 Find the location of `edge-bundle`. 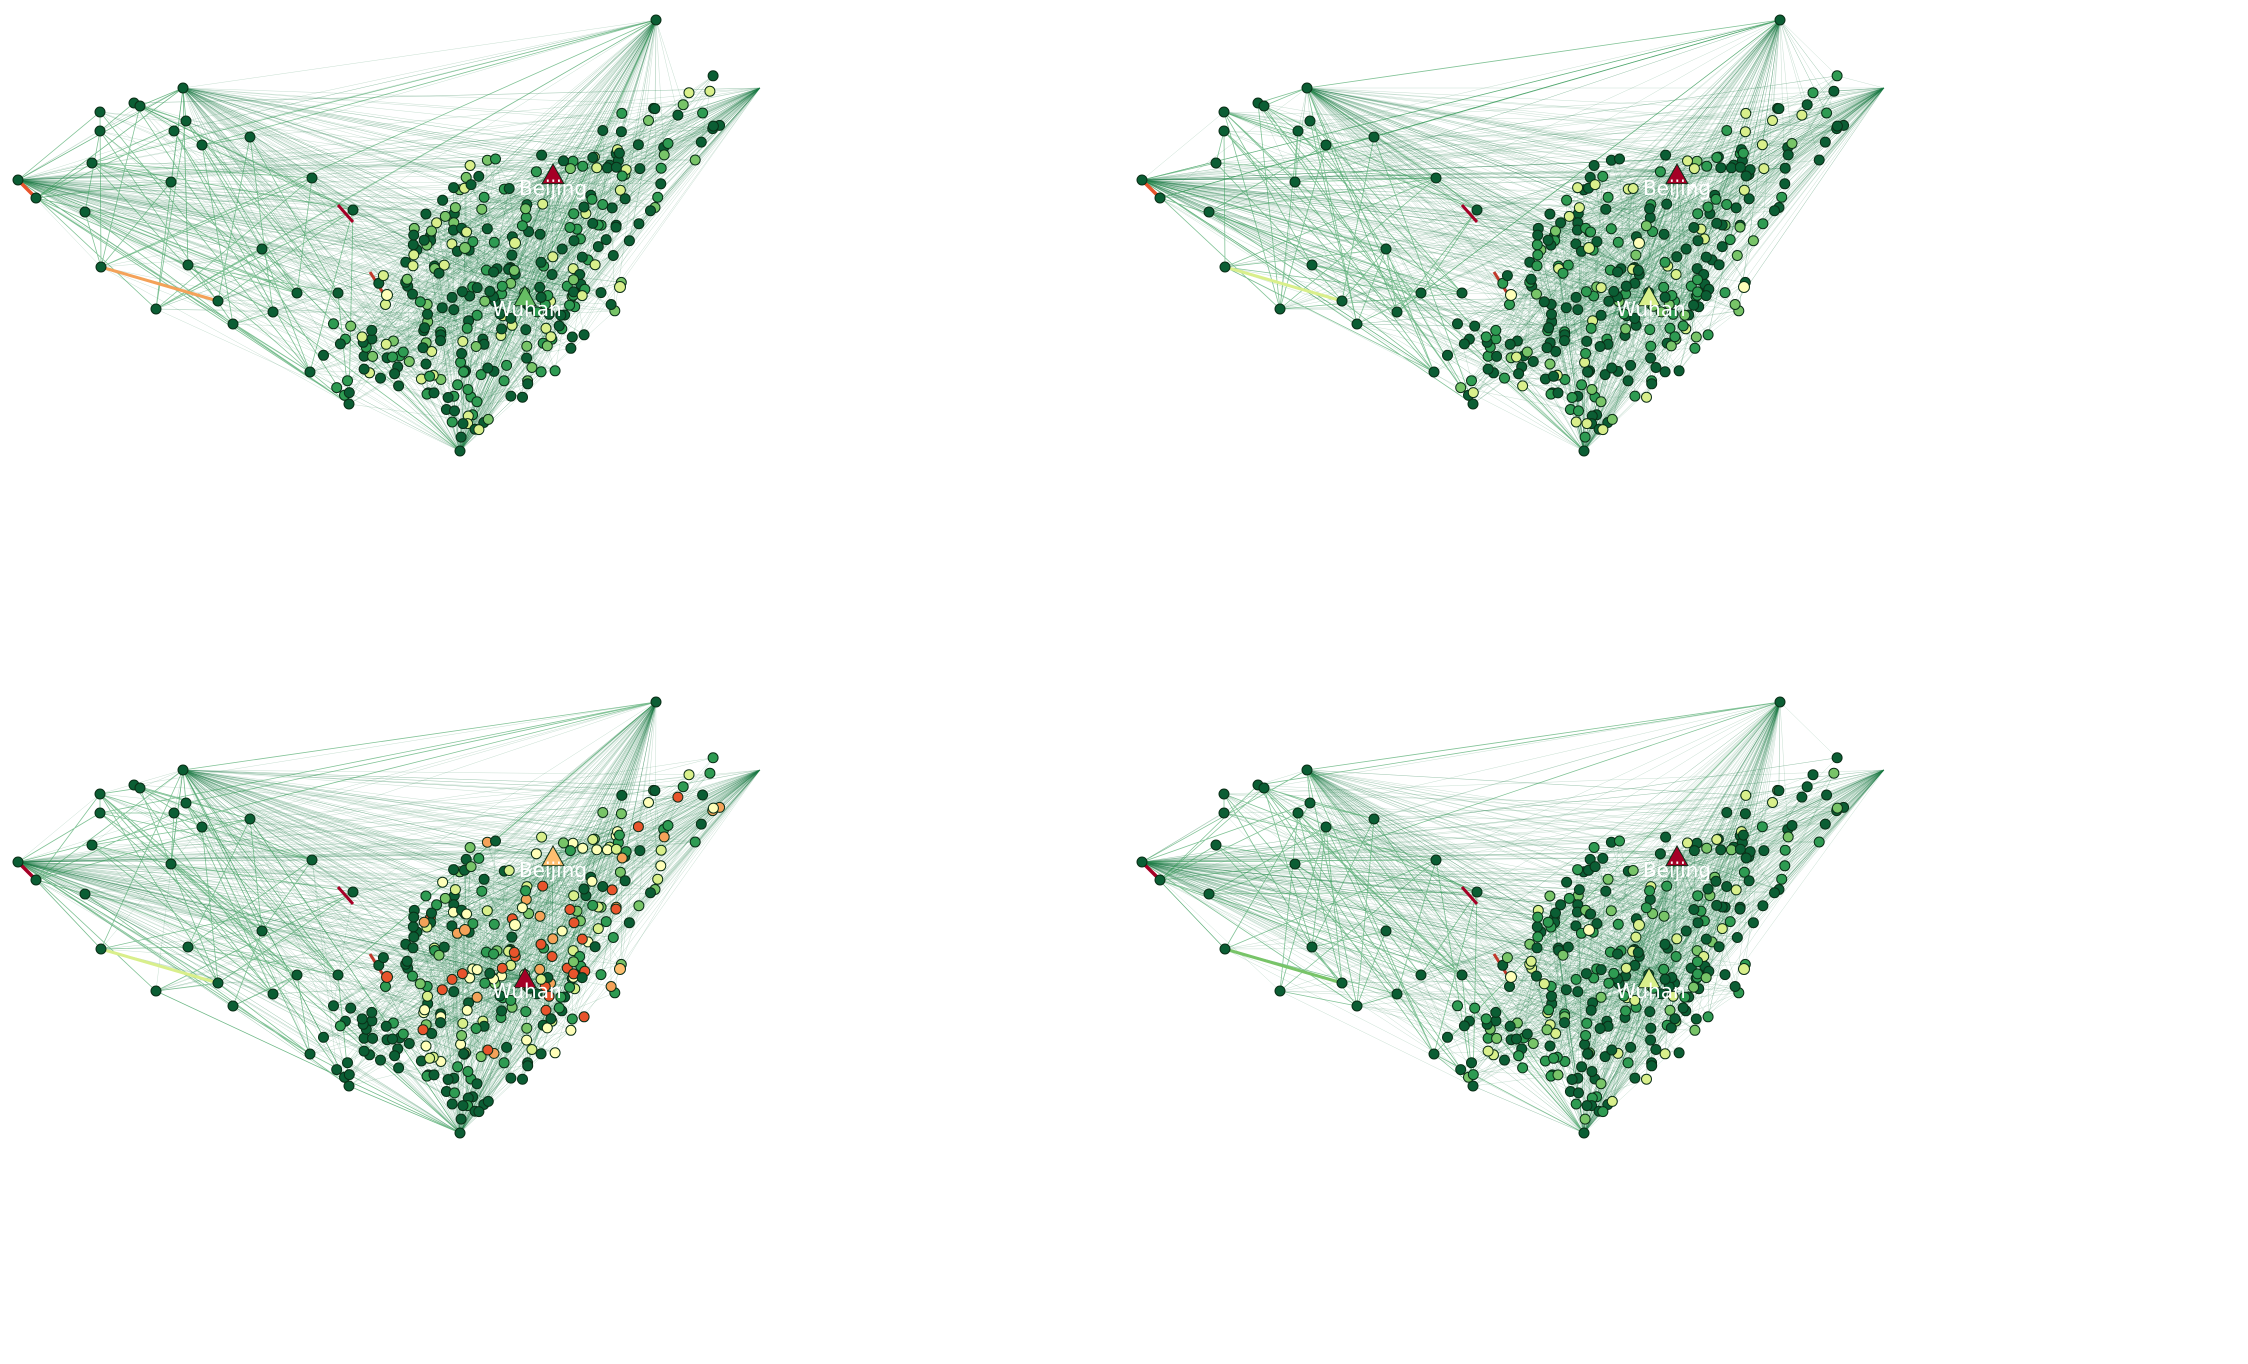

edge-bundle is located at coordinates (1513, 917).